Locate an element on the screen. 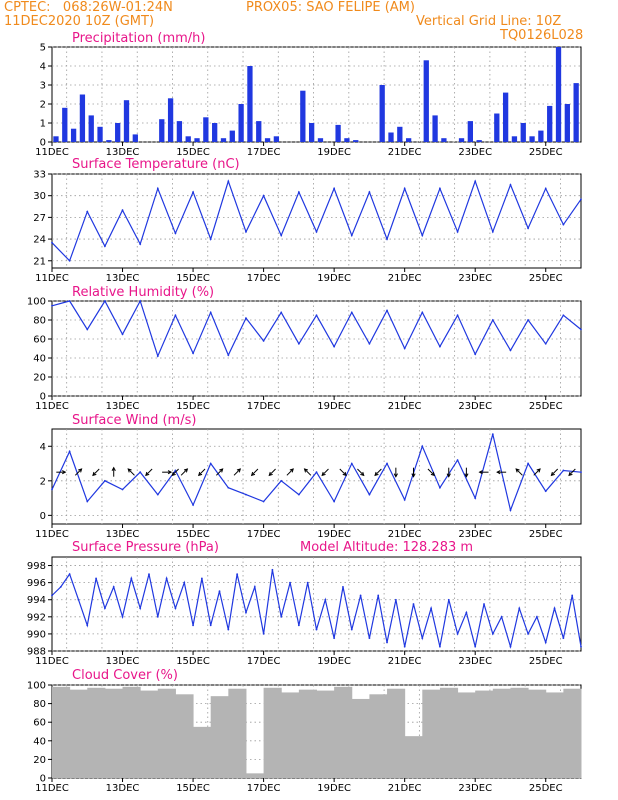 The height and width of the screenshot is (800, 618). y-tick-label: 60 is located at coordinates (39, 723).